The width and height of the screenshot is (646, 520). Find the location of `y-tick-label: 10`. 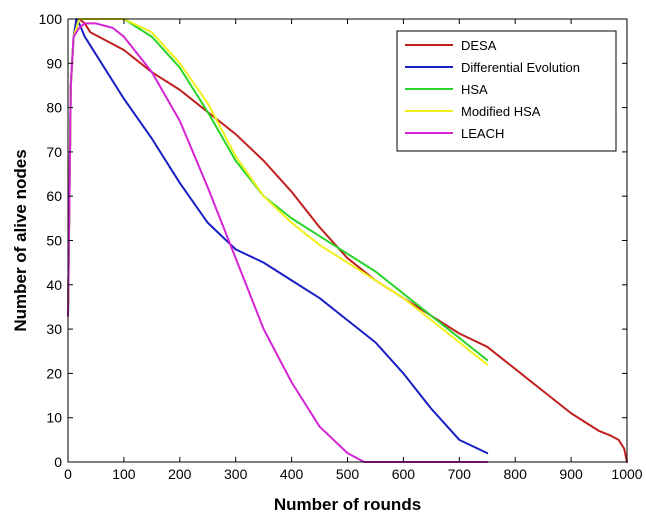

y-tick-label: 10 is located at coordinates (54, 418).